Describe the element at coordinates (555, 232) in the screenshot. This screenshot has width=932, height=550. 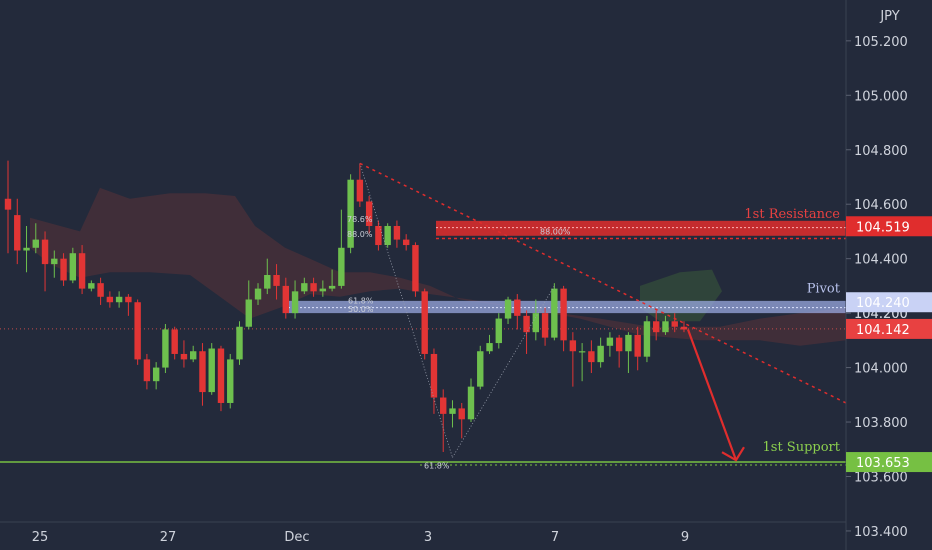
I see `fib-label-88-right: 88.00%` at that location.